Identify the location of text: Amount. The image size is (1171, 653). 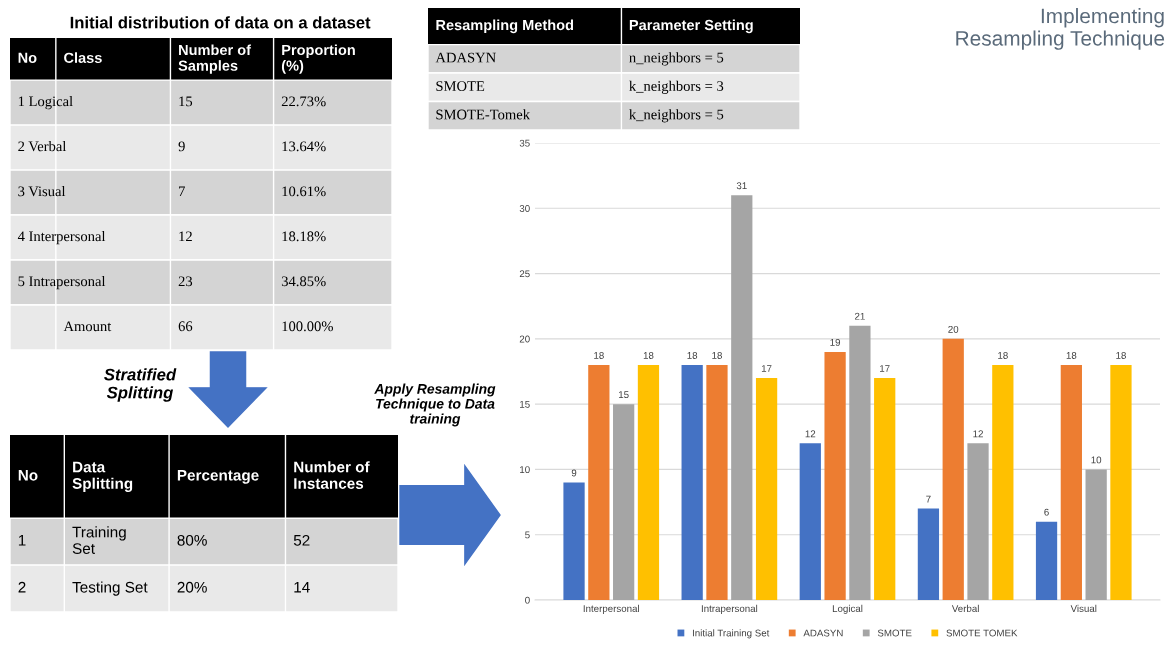
(87, 326).